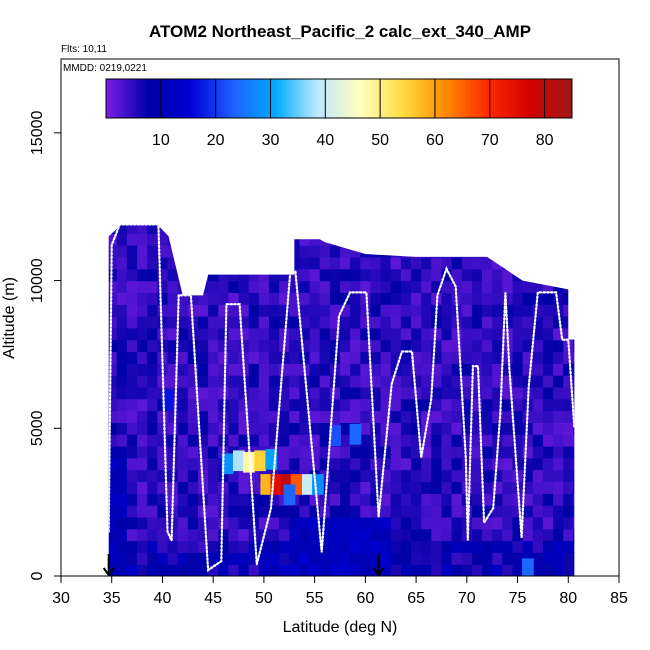 Image resolution: width=650 pixels, height=650 pixels. Describe the element at coordinates (84, 49) in the screenshot. I see `flights-label: Flts: 10,11` at that location.